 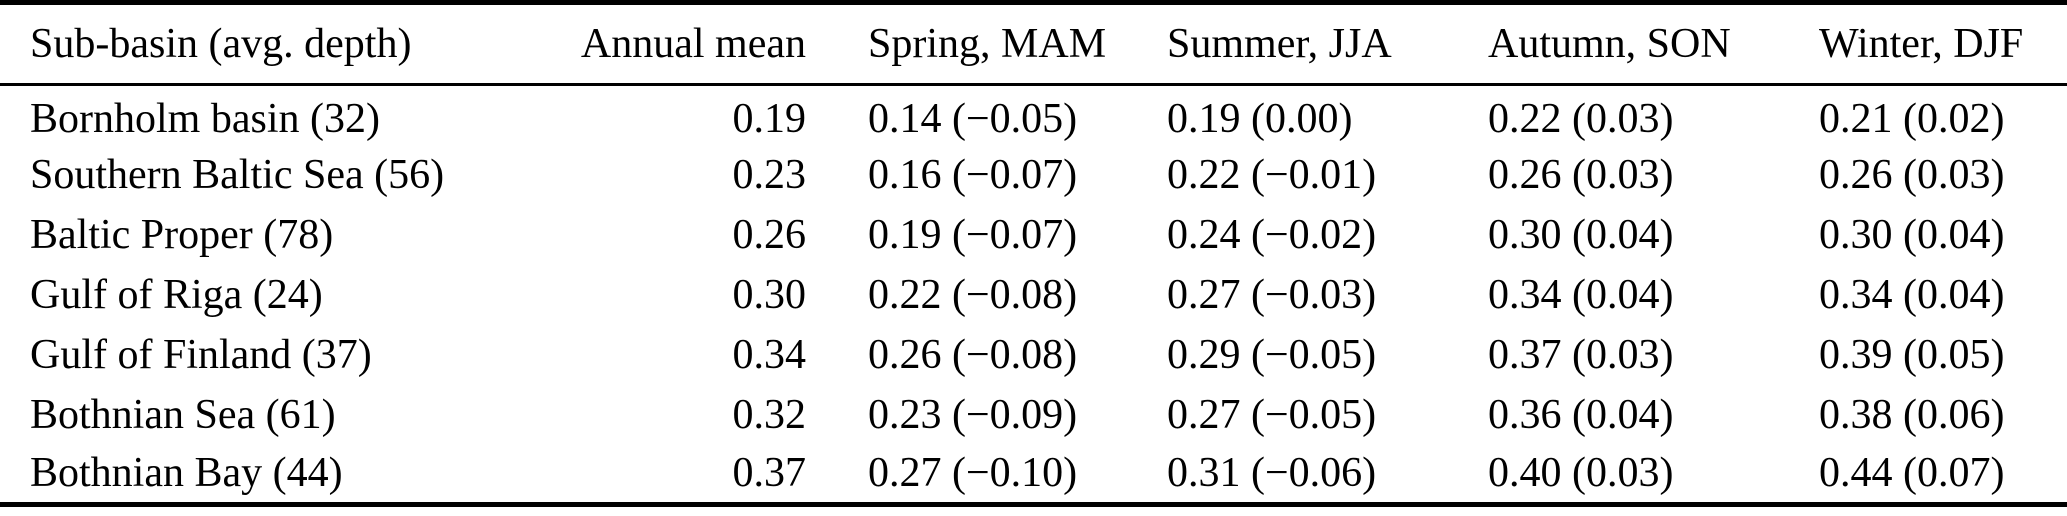 What do you see at coordinates (769, 354) in the screenshot?
I see `cell-annual-mean: 0.34` at bounding box center [769, 354].